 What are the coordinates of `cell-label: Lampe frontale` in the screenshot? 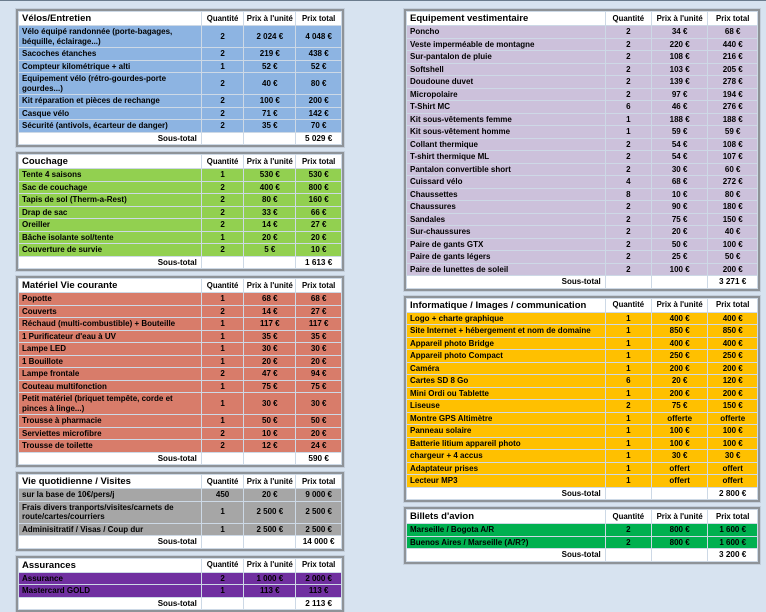 It's located at (110, 374).